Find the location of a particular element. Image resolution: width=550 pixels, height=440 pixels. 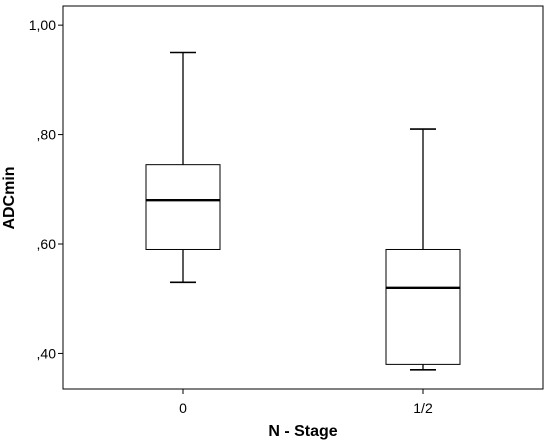

y-tick-label: 1,00 is located at coordinates (42, 25).